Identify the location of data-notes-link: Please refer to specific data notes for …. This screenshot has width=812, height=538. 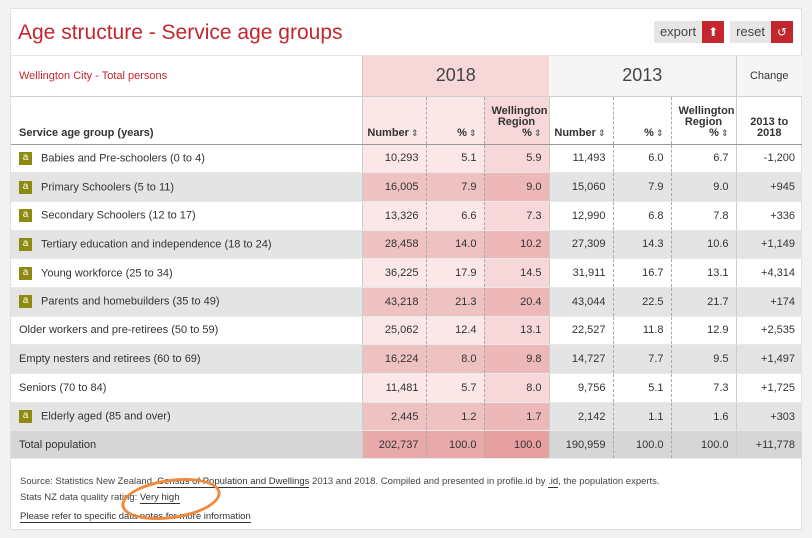
(135, 517).